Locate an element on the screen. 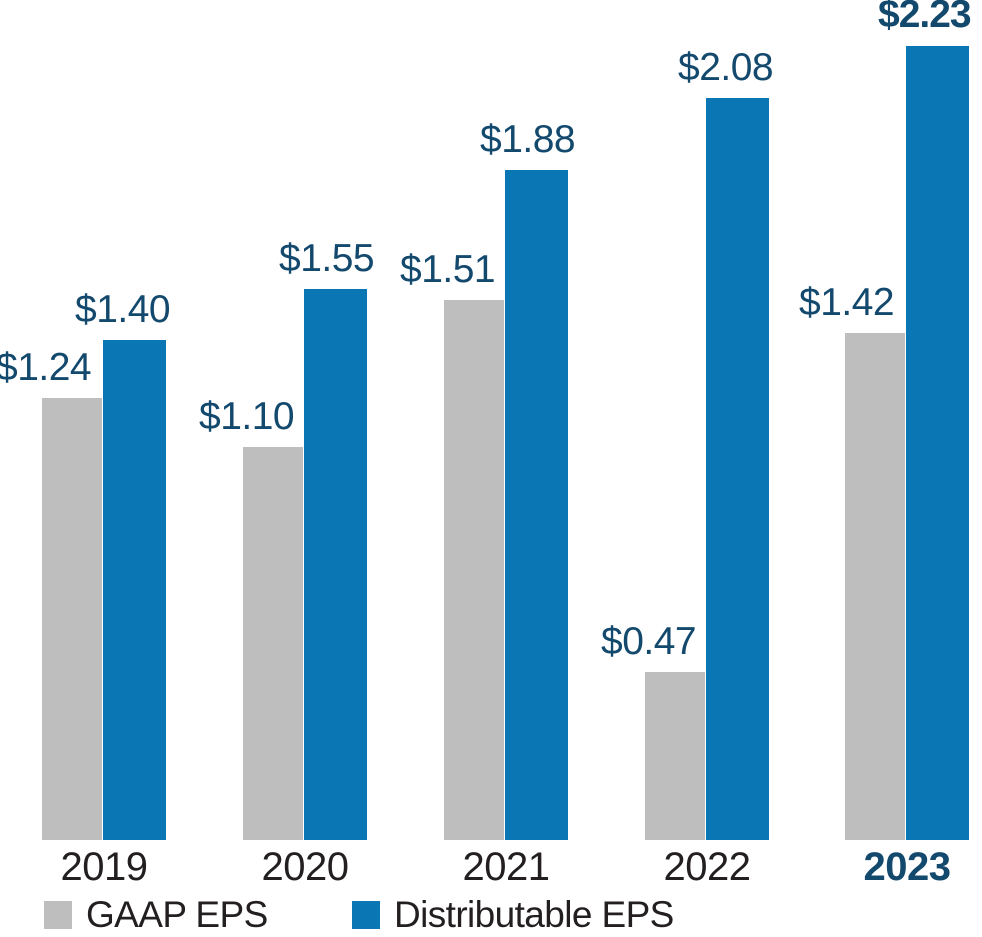 This screenshot has width=982, height=937. bar-label-distributable-2022: $2.08 is located at coordinates (726, 67).